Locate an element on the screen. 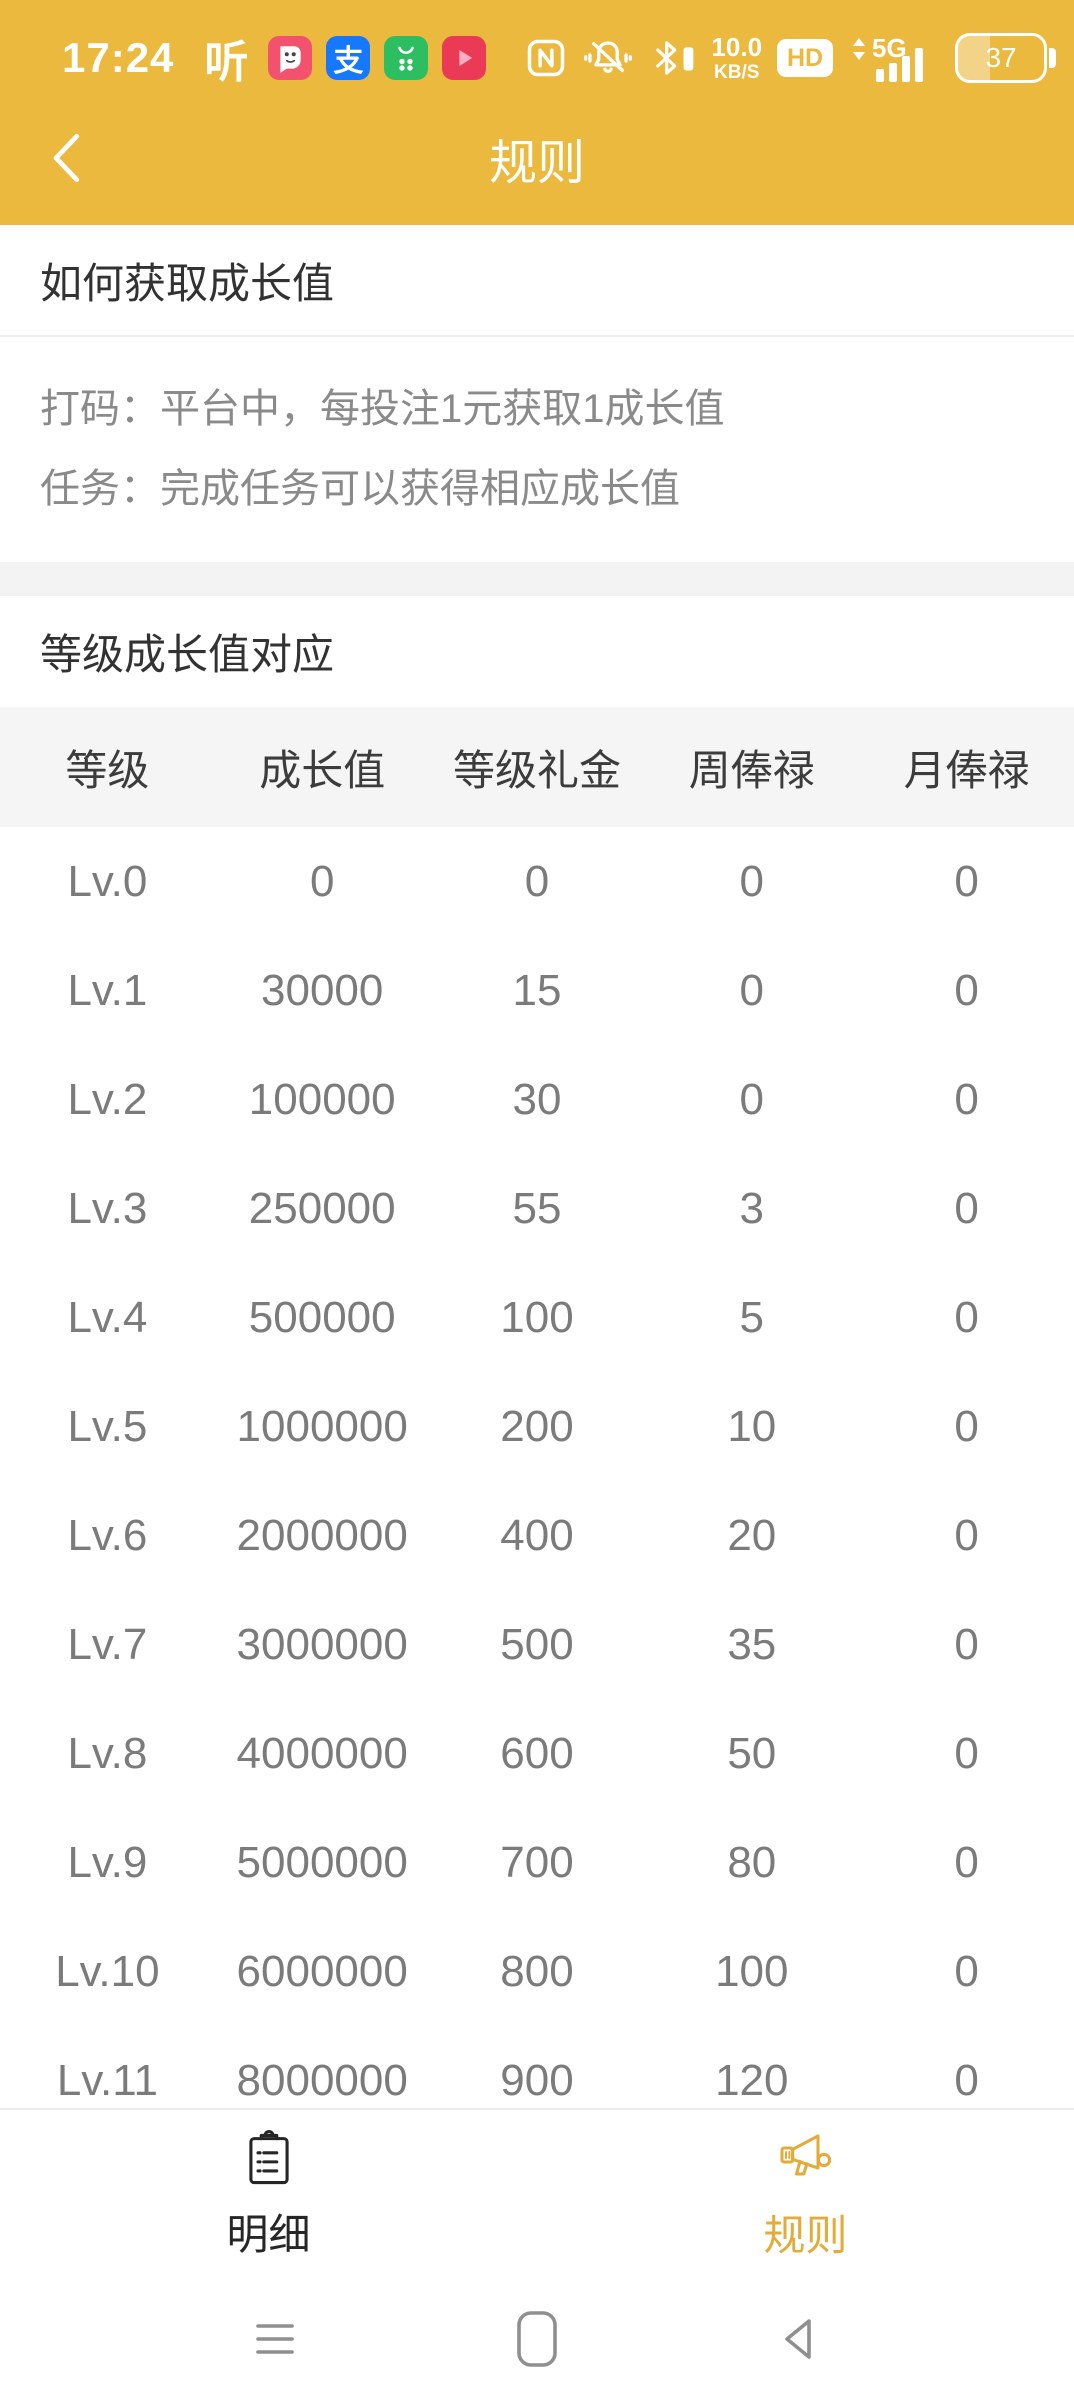 This screenshot has width=1074, height=2400. tab-bar: 明细 规则 is located at coordinates (537, 2193).